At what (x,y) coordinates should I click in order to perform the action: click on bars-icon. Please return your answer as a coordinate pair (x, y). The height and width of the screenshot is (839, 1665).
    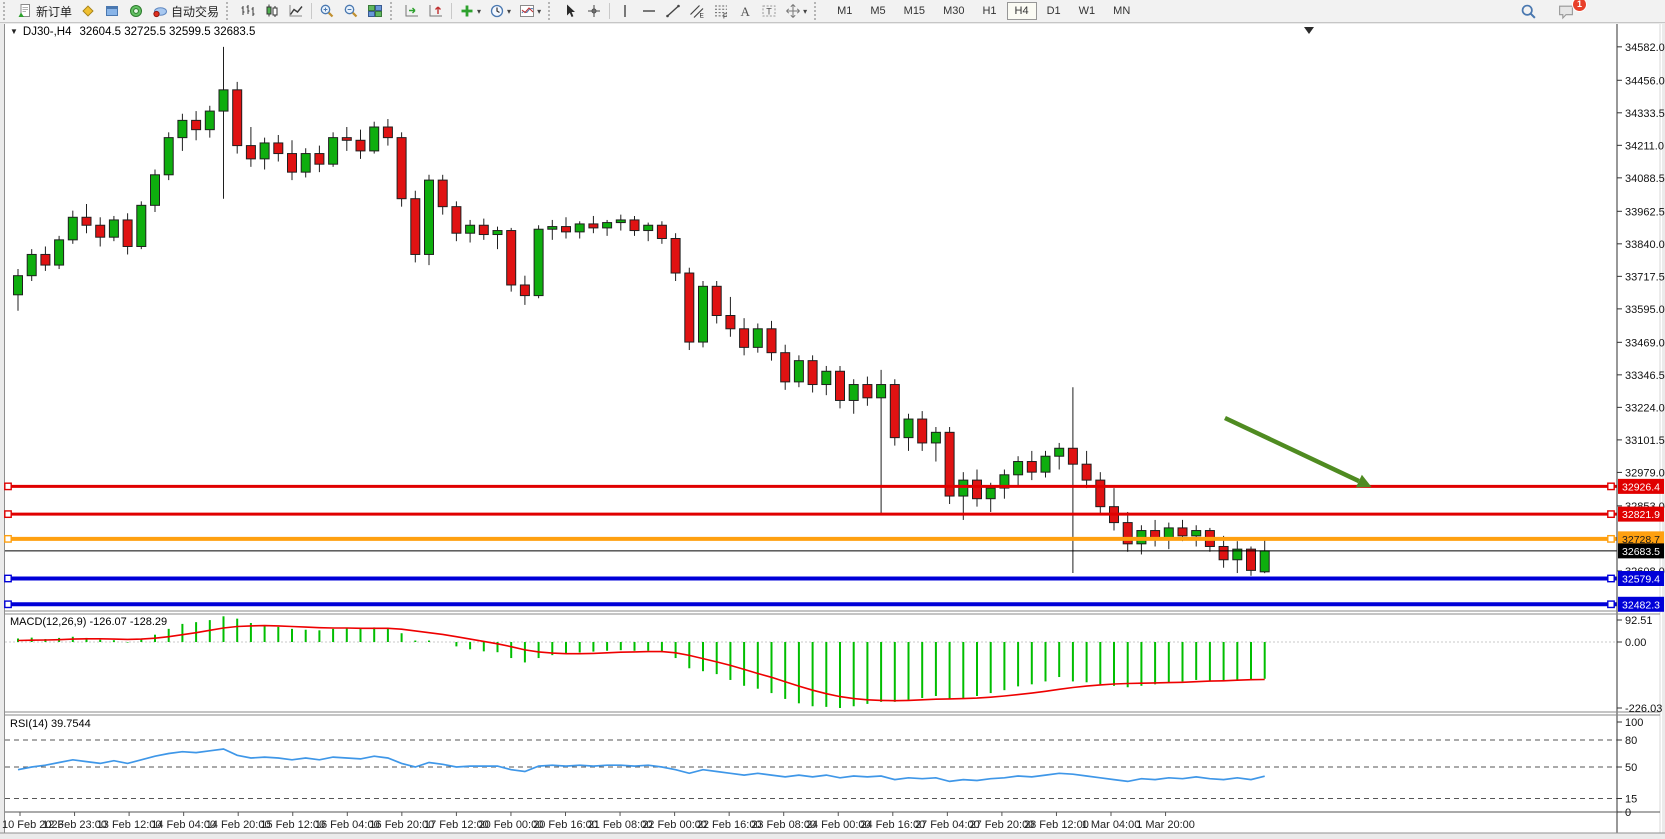
    Looking at the image, I should click on (248, 10).